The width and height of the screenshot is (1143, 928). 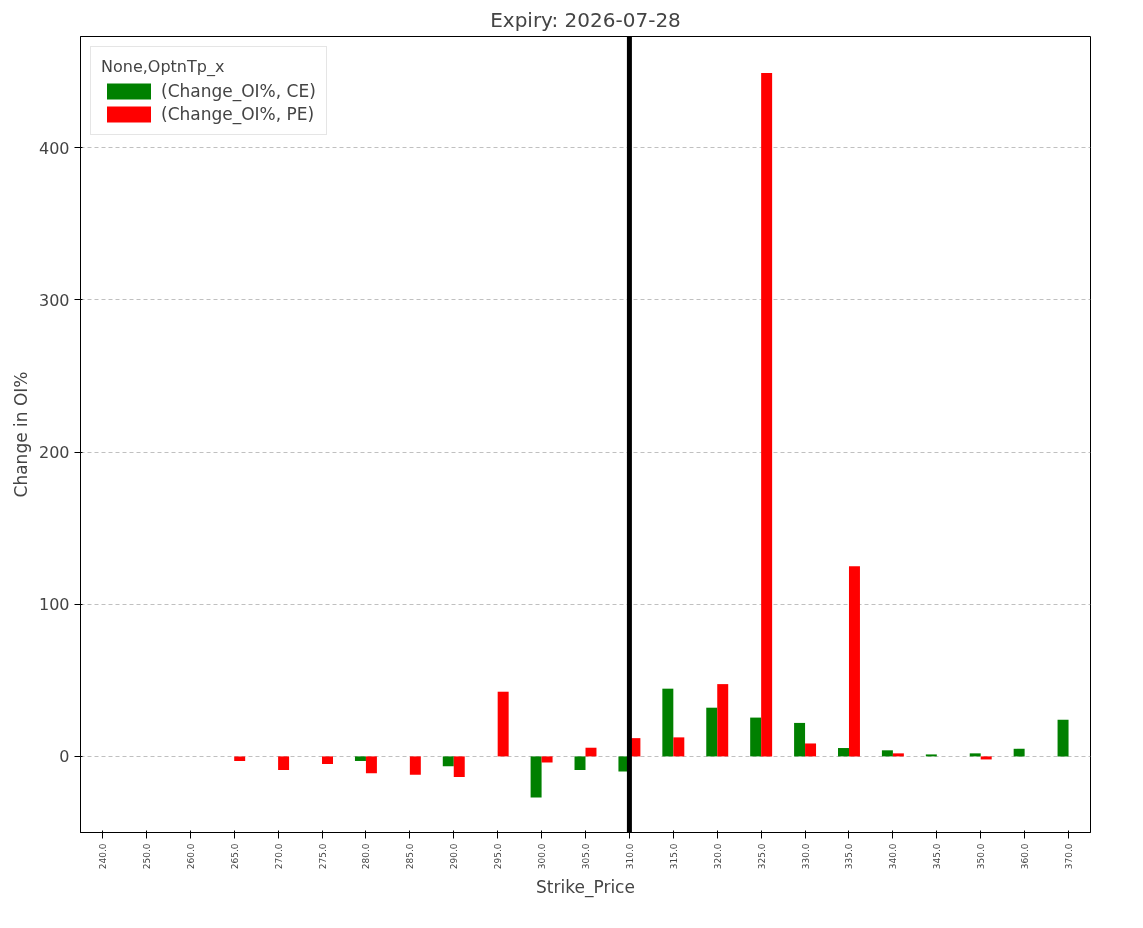 What do you see at coordinates (238, 91) in the screenshot?
I see `legend-label: (Change_OI%, CE)` at bounding box center [238, 91].